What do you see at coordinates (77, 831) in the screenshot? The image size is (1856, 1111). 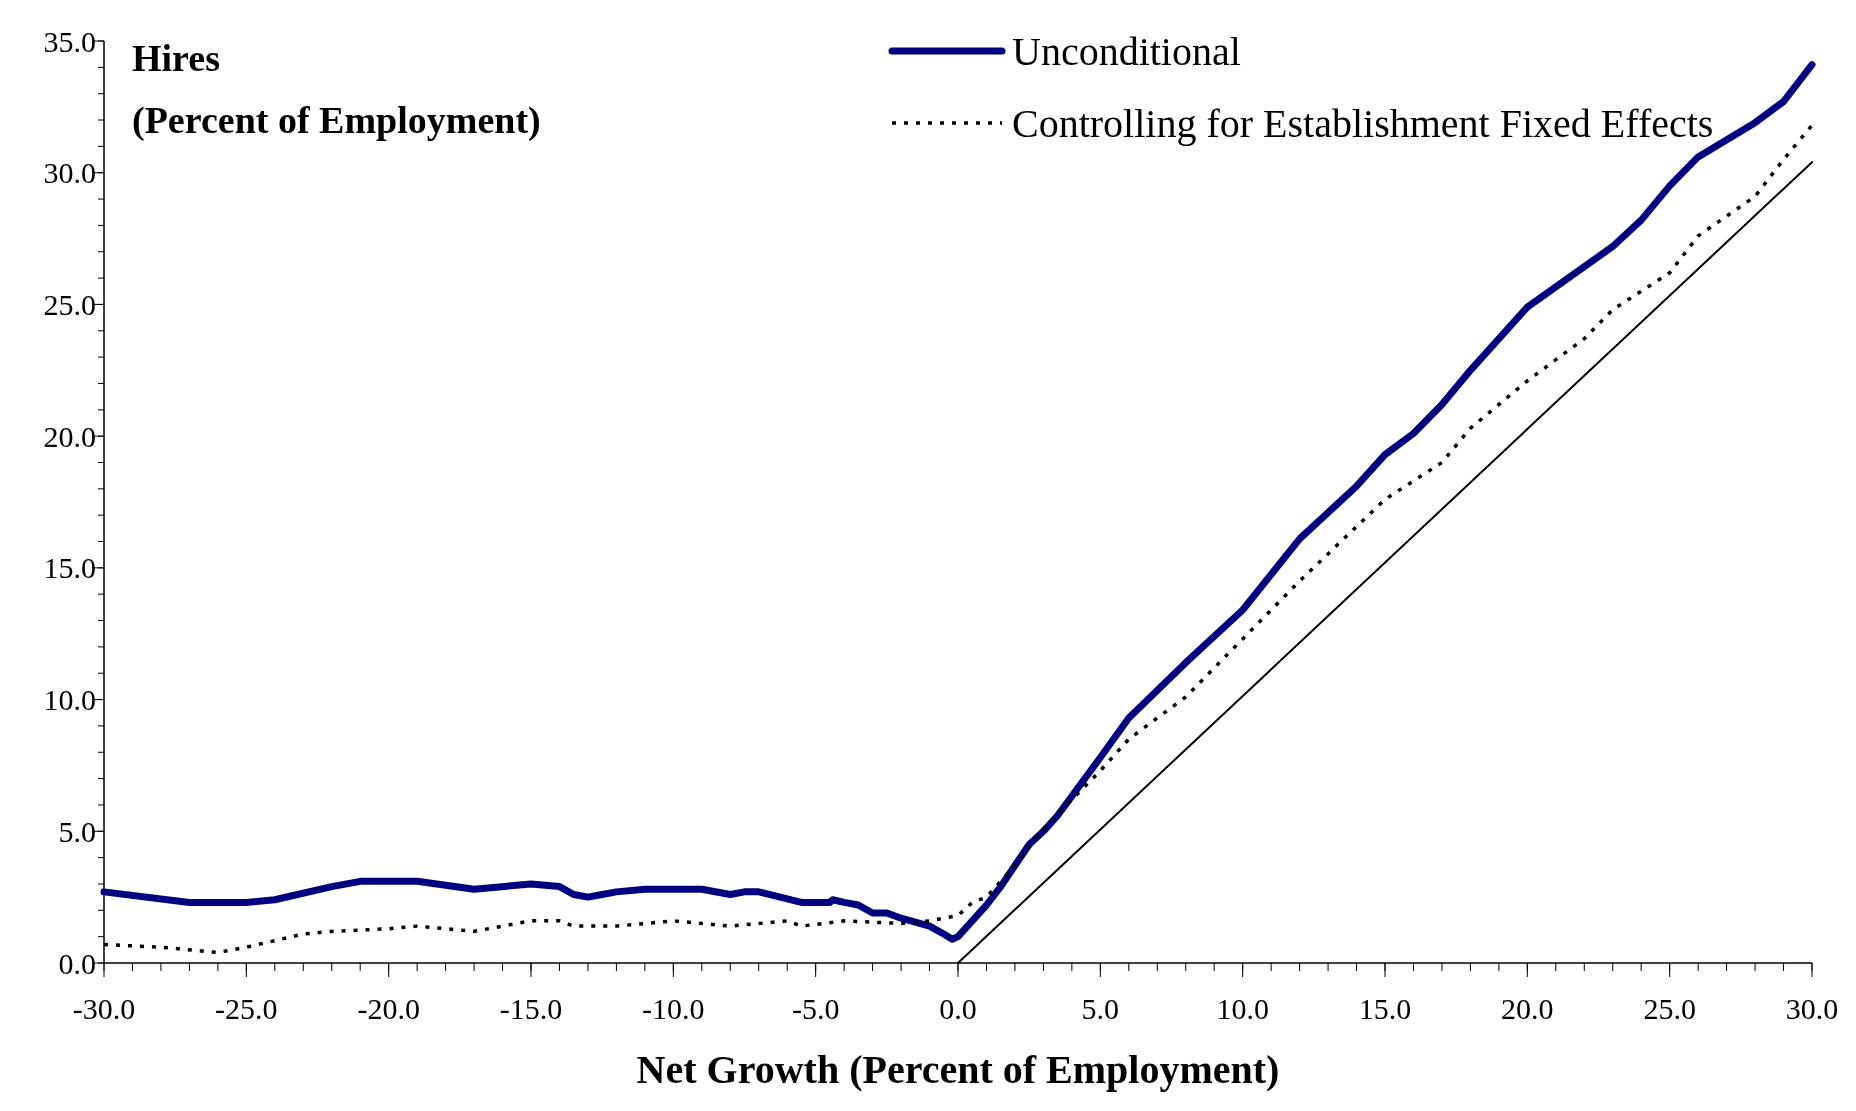 I see `y-tick-label: 5.0` at bounding box center [77, 831].